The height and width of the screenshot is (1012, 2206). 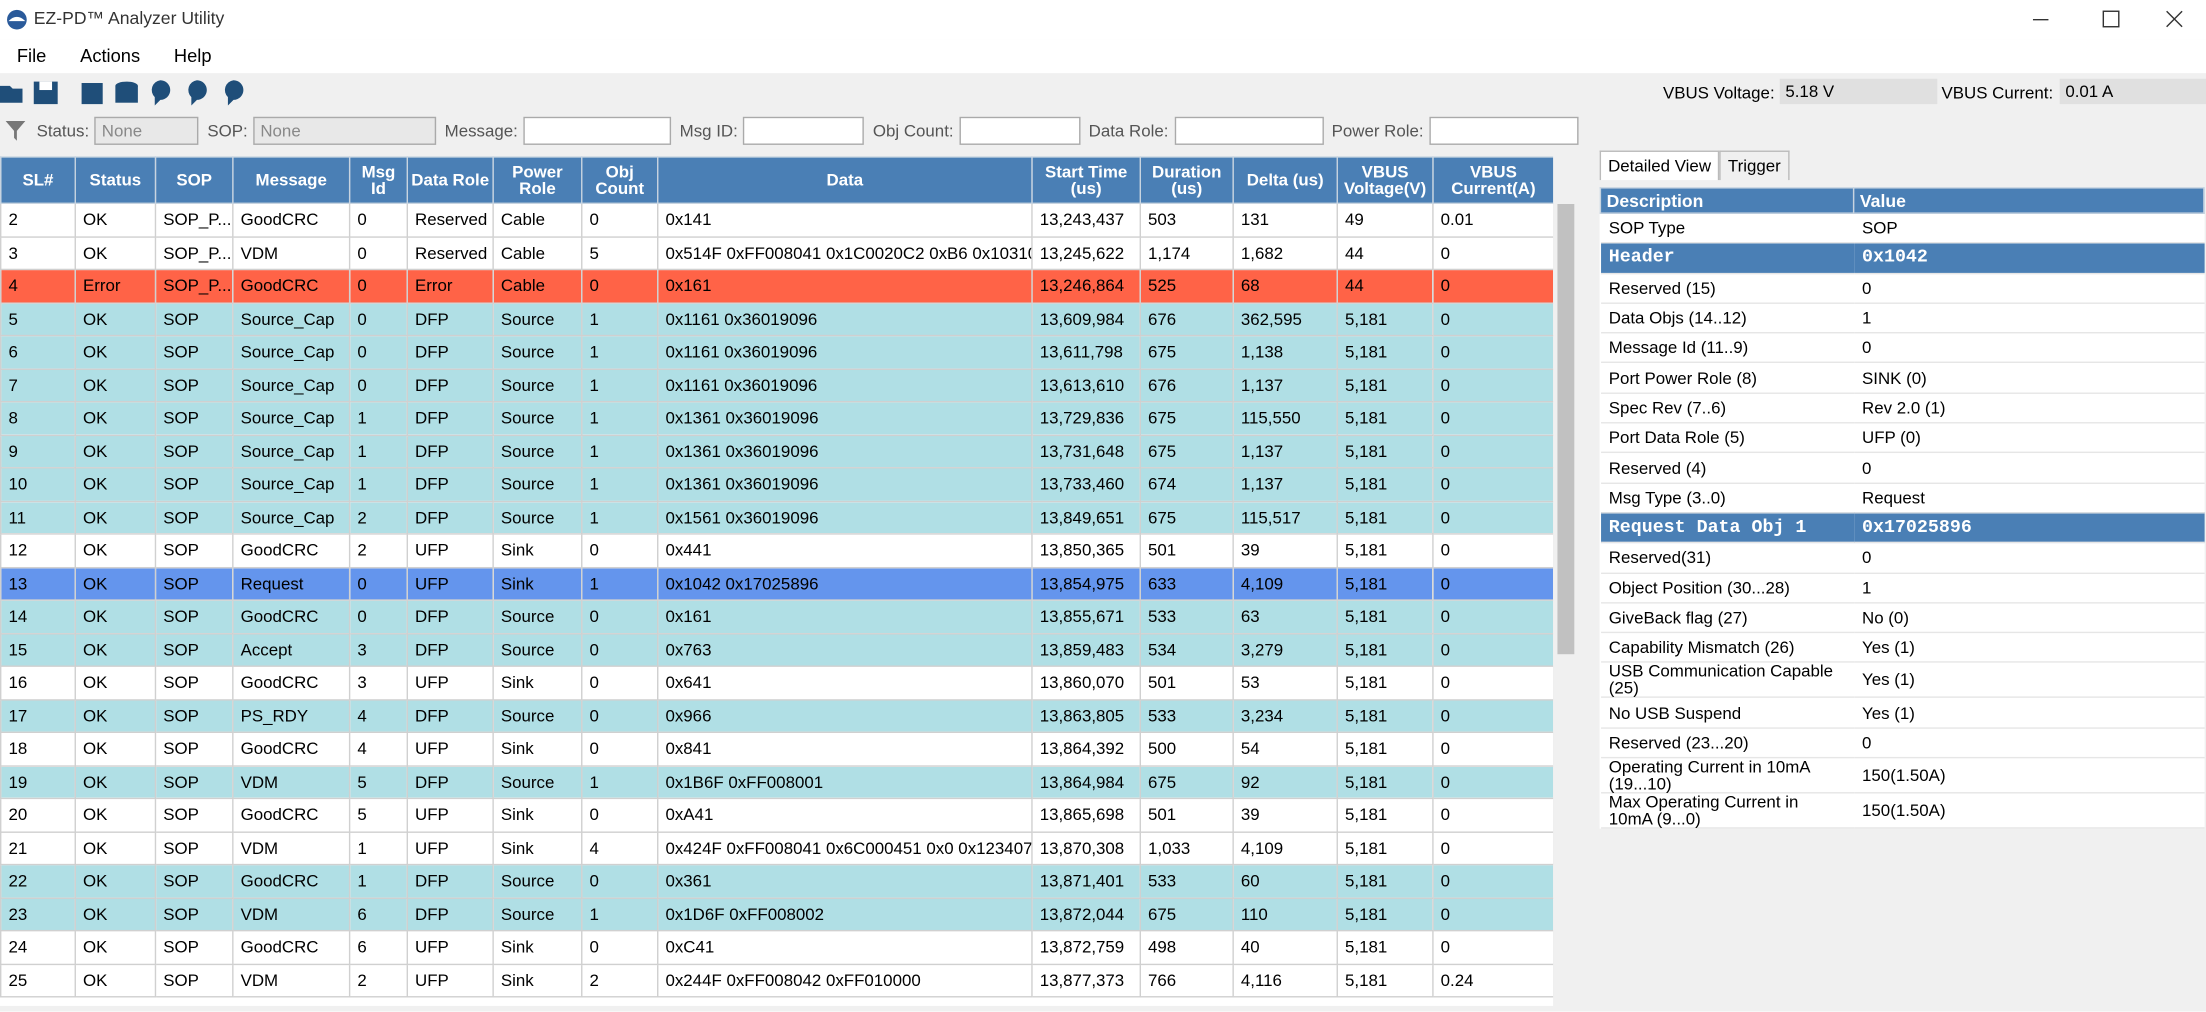 What do you see at coordinates (620, 848) in the screenshot?
I see `table-cell: 4` at bounding box center [620, 848].